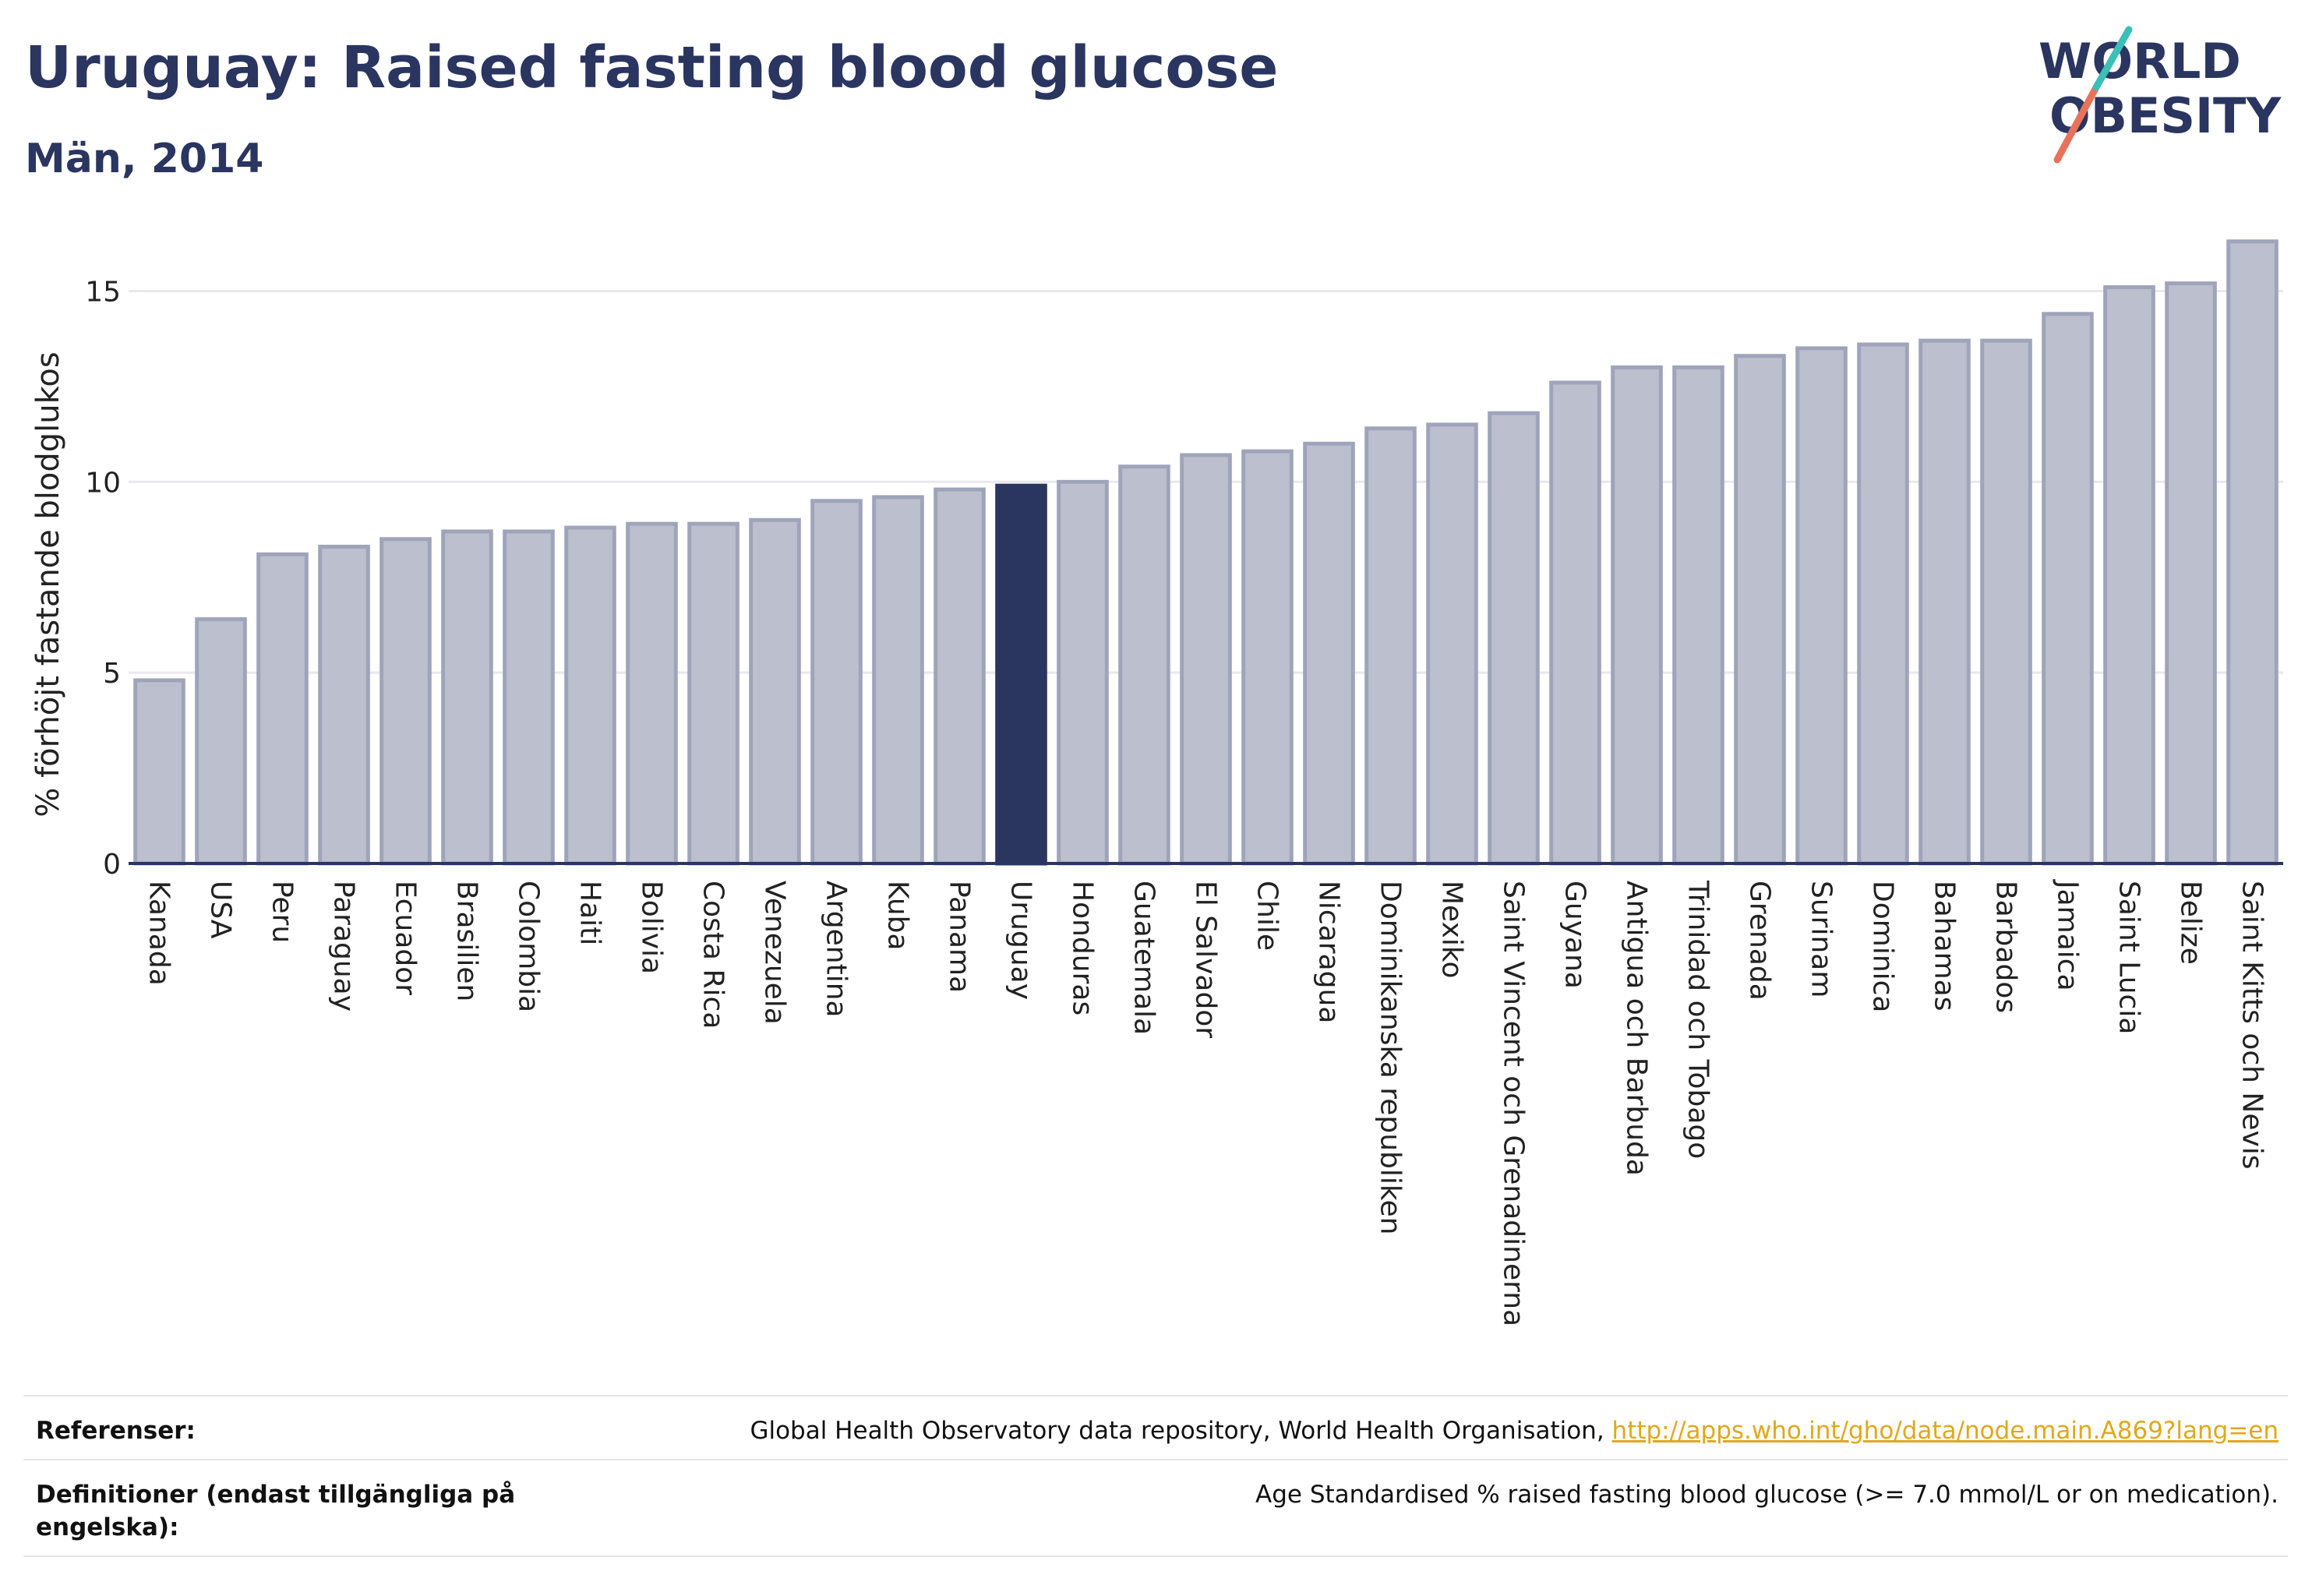 The image size is (2305, 1596). What do you see at coordinates (112, 674) in the screenshot?
I see `y-tick-label: 5` at bounding box center [112, 674].